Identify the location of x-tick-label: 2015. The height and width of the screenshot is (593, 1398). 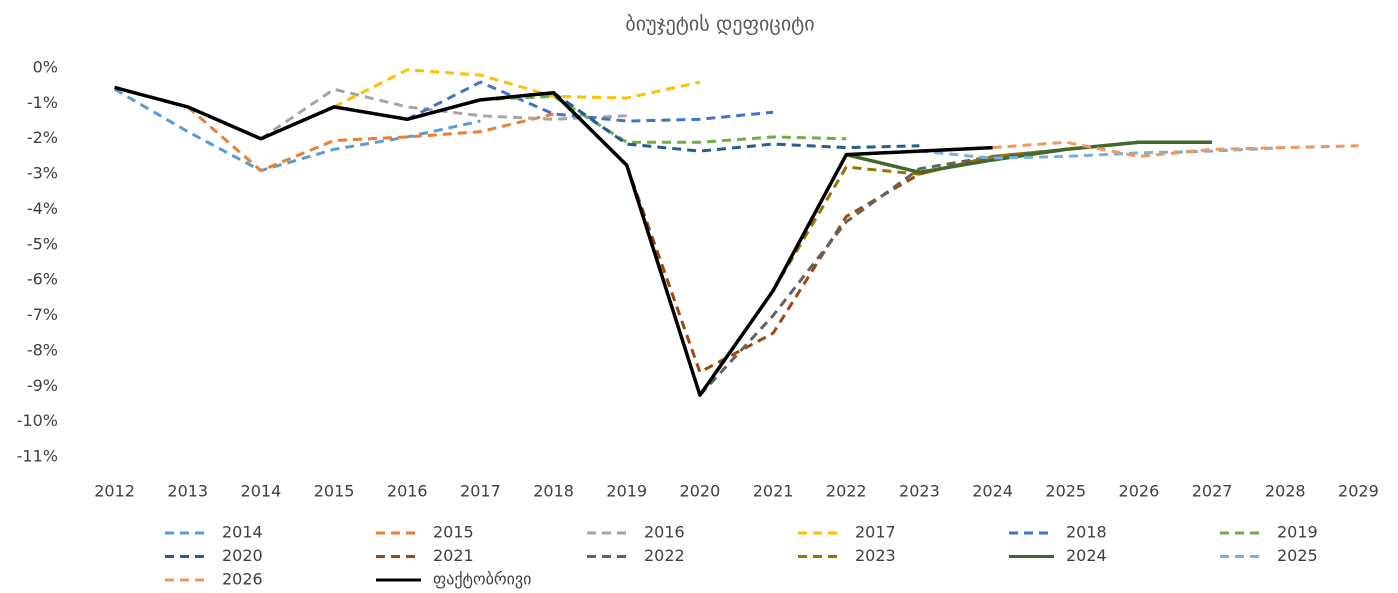
(334, 491).